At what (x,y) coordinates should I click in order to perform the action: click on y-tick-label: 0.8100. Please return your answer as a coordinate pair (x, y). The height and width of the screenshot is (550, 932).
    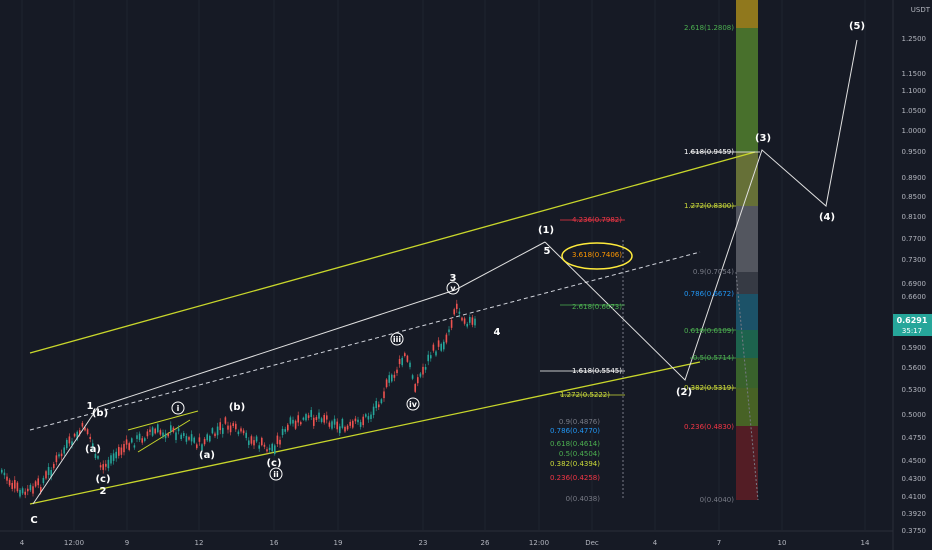
    Looking at the image, I should click on (914, 217).